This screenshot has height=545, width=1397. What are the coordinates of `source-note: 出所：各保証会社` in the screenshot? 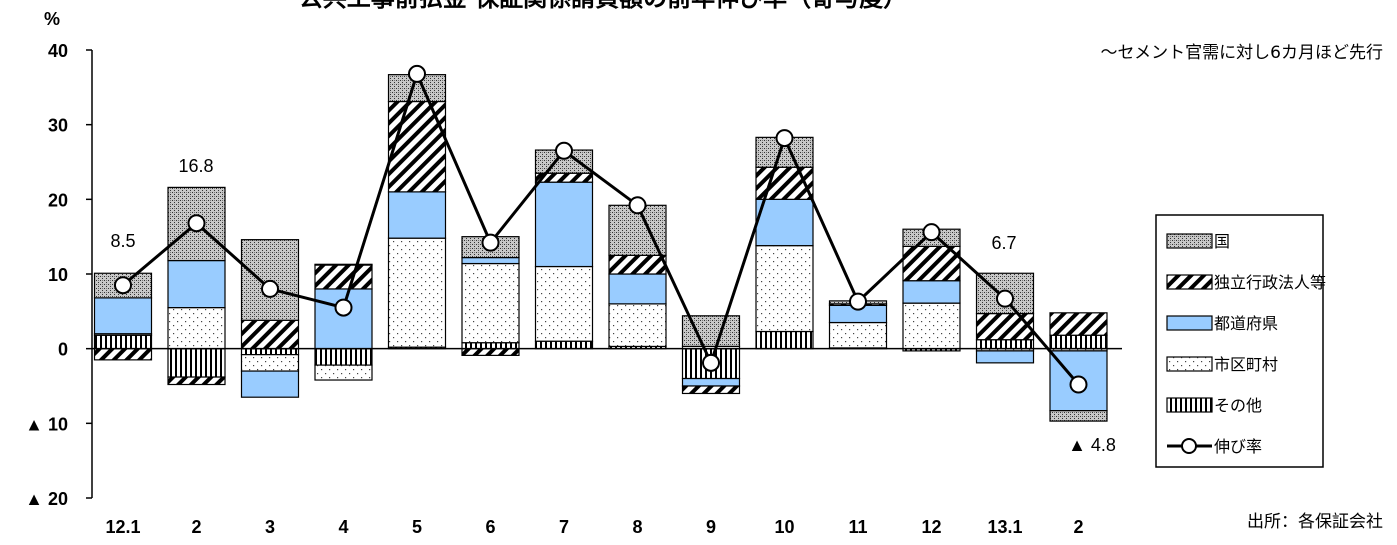 It's located at (1315, 522).